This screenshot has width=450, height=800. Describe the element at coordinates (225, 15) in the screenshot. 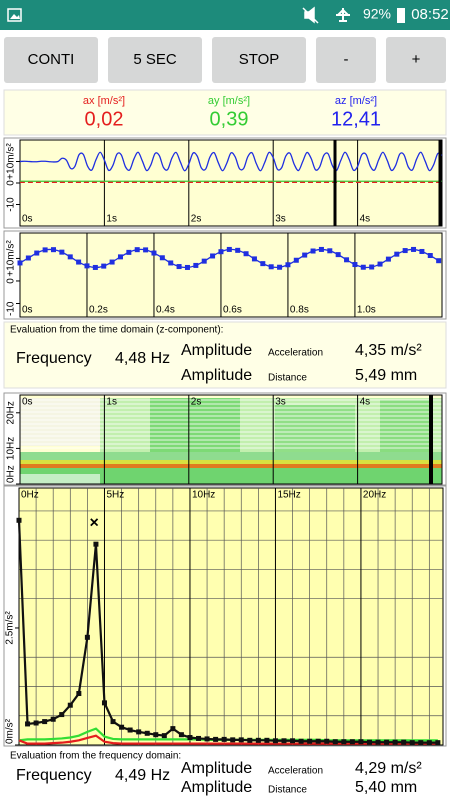

I see `status-bar` at that location.